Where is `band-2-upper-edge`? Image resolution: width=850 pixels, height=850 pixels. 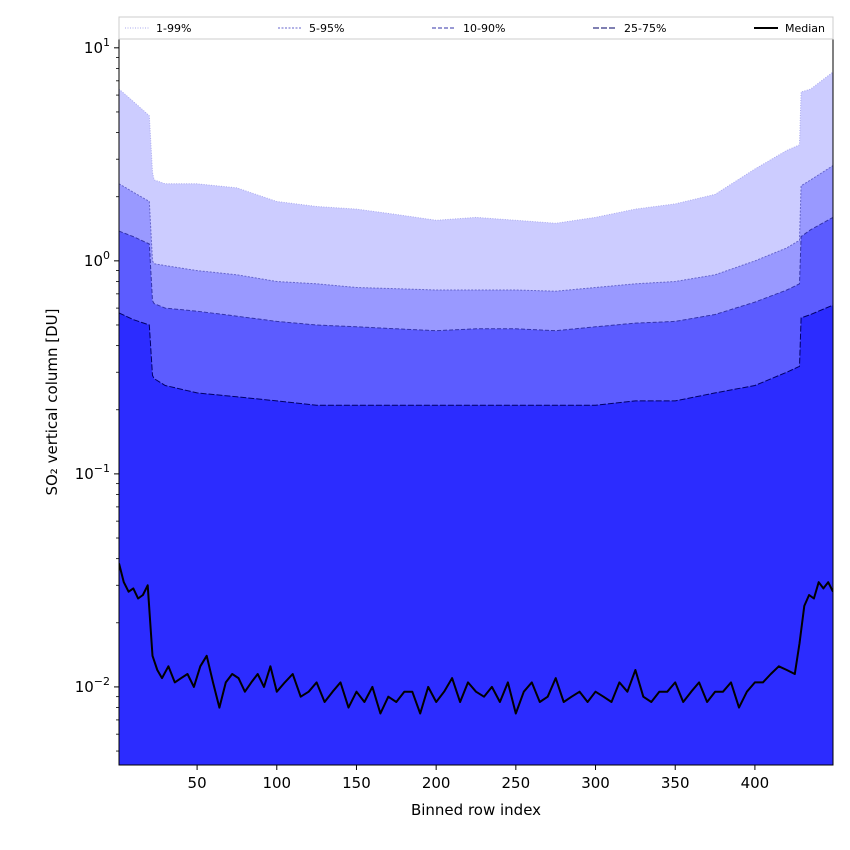
band-2-upper-edge is located at coordinates (476, 228).